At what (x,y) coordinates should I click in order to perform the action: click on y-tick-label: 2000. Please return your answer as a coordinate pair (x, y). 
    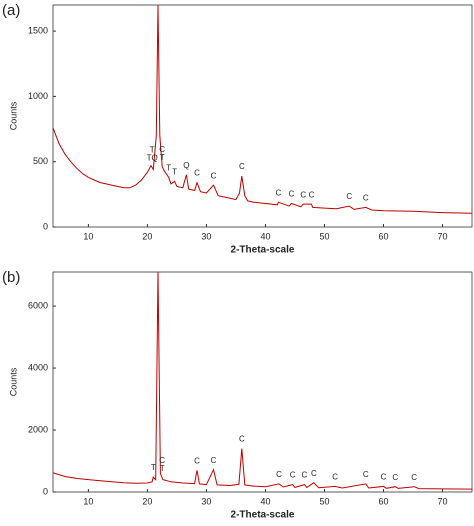
    Looking at the image, I should click on (38, 429).